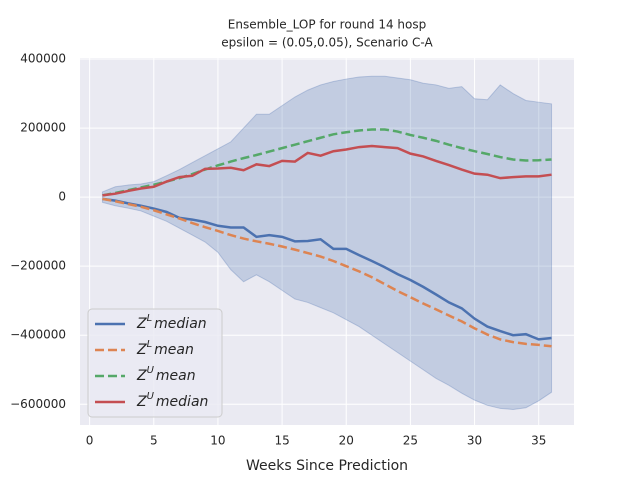 Image resolution: width=640 pixels, height=484 pixels. I want to click on x-tick-label: 10, so click(217, 441).